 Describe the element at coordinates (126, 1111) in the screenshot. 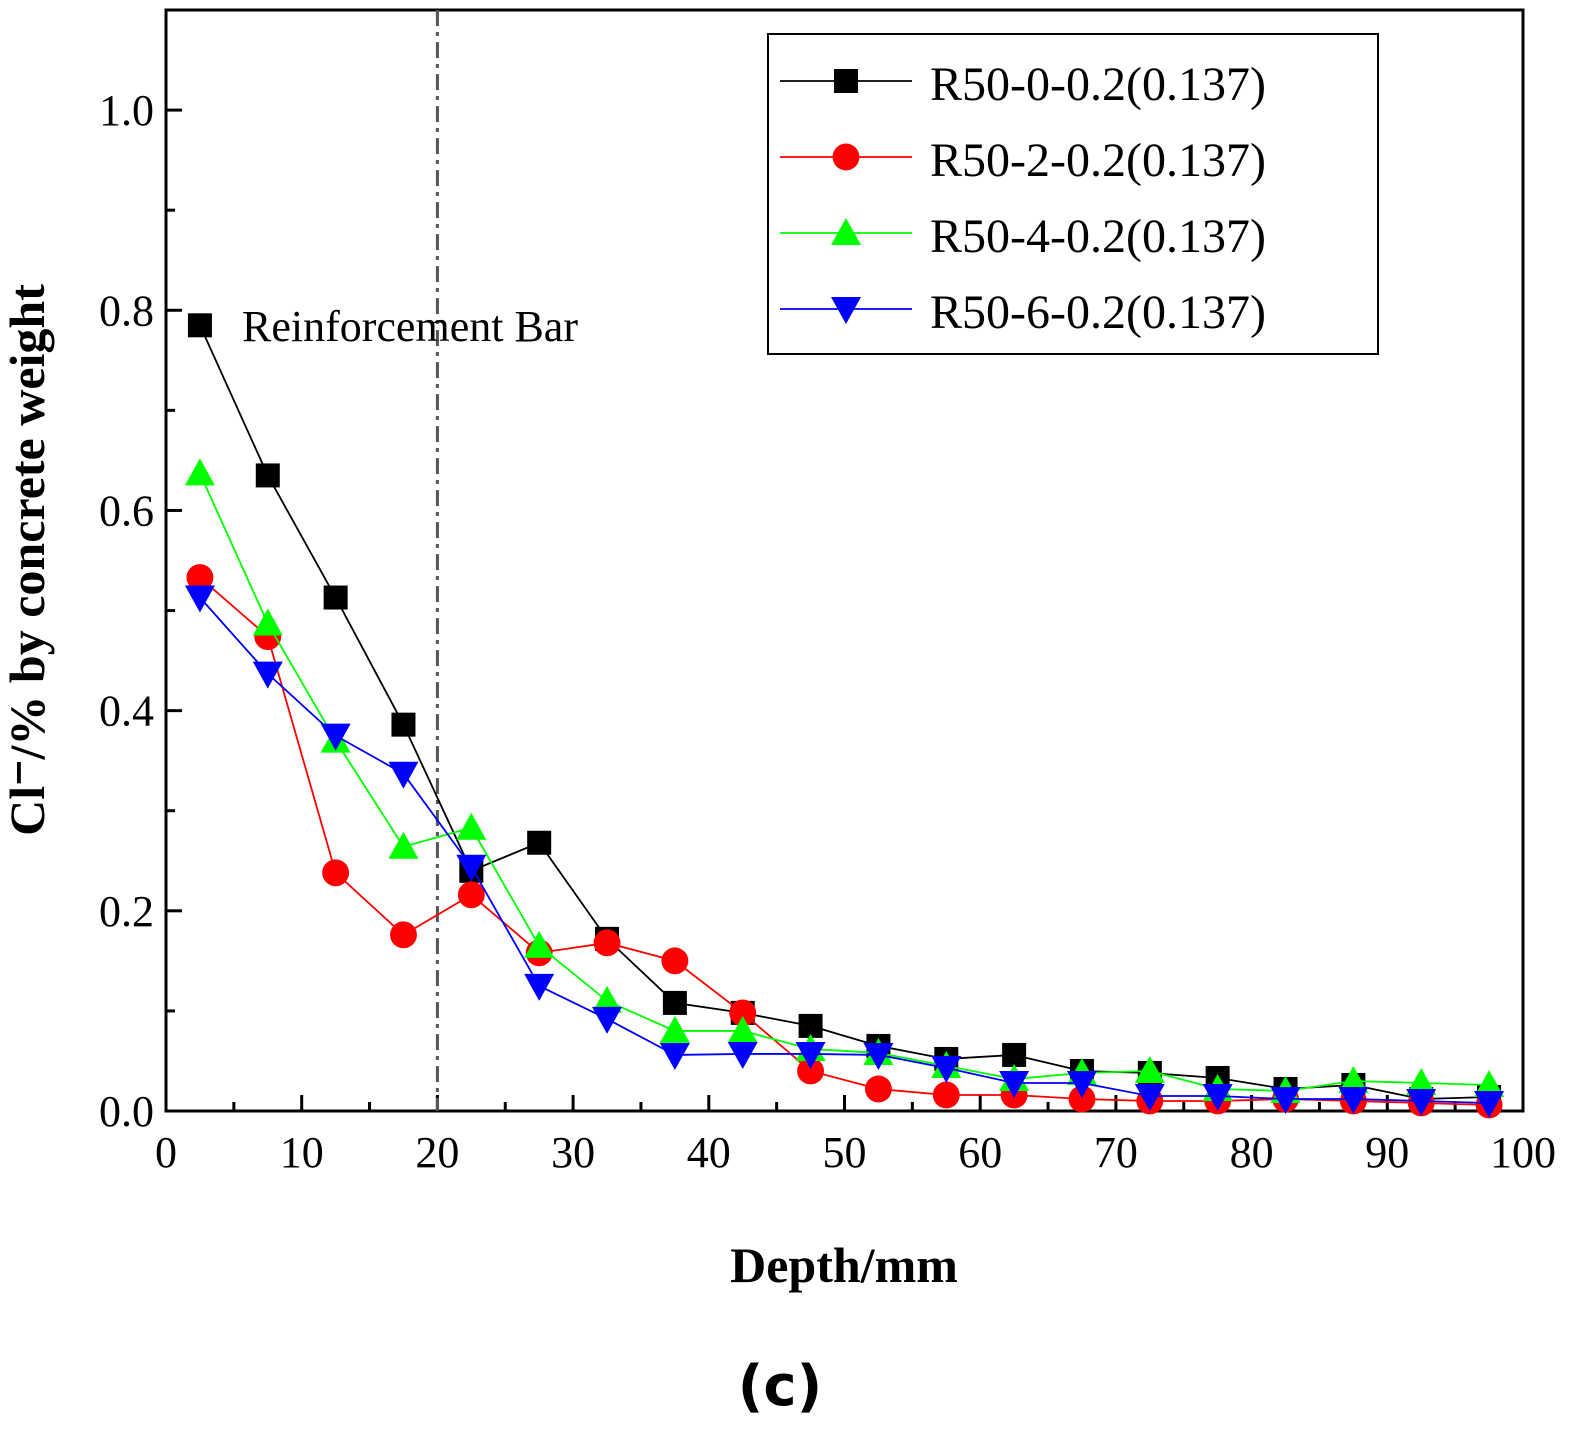

I see `y-tick-label: 0.0` at that location.